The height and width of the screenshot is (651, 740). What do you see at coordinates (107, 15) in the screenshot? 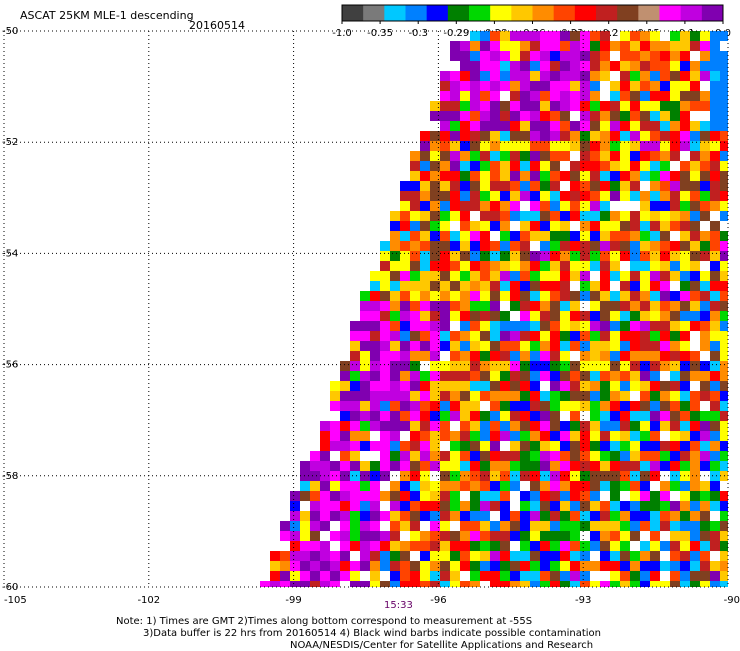
I see `chart-title: ASCAT 25KM MLE-1 descending` at bounding box center [107, 15].